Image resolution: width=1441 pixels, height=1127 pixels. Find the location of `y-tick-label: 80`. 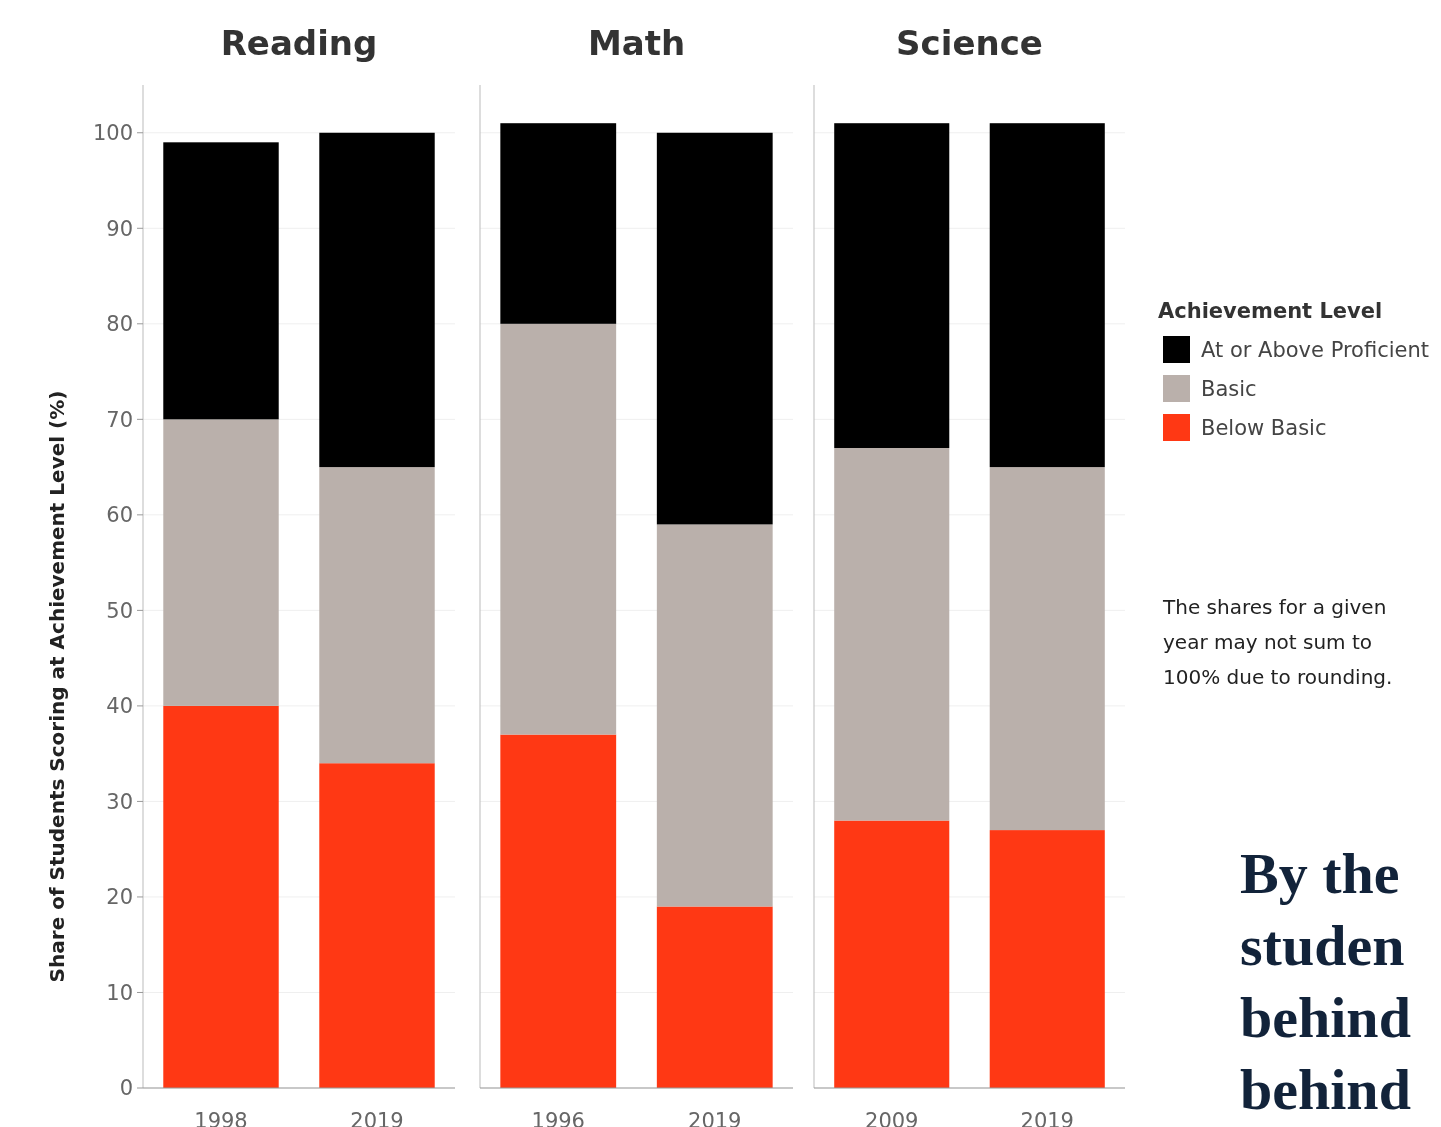

y-tick-label: 80 is located at coordinates (119, 324).